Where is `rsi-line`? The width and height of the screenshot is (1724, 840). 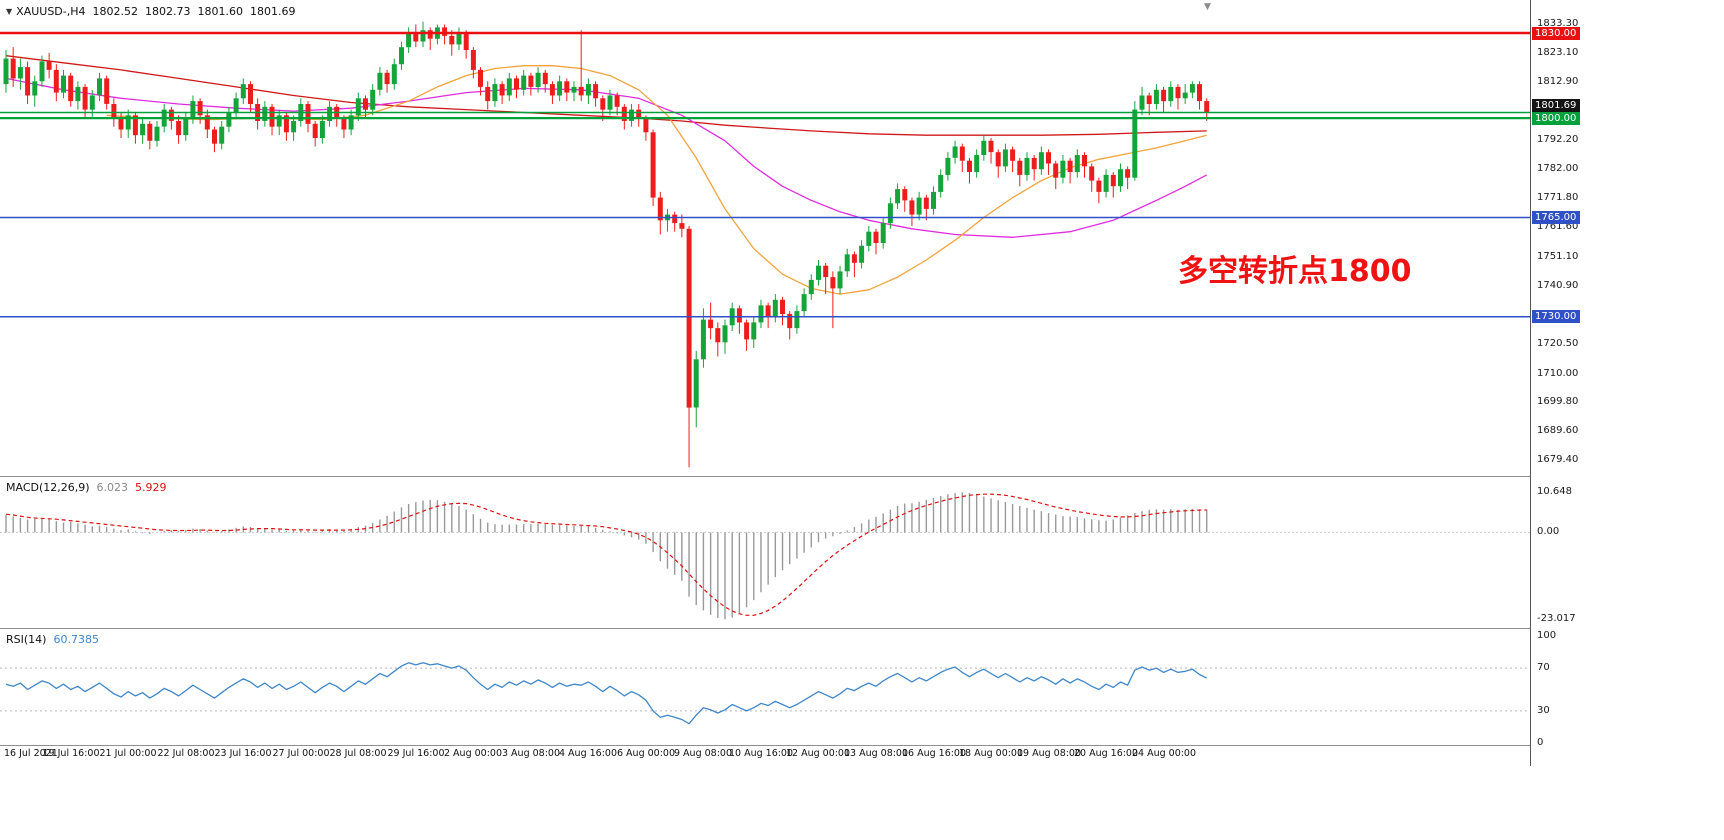
rsi-line is located at coordinates (606, 693).